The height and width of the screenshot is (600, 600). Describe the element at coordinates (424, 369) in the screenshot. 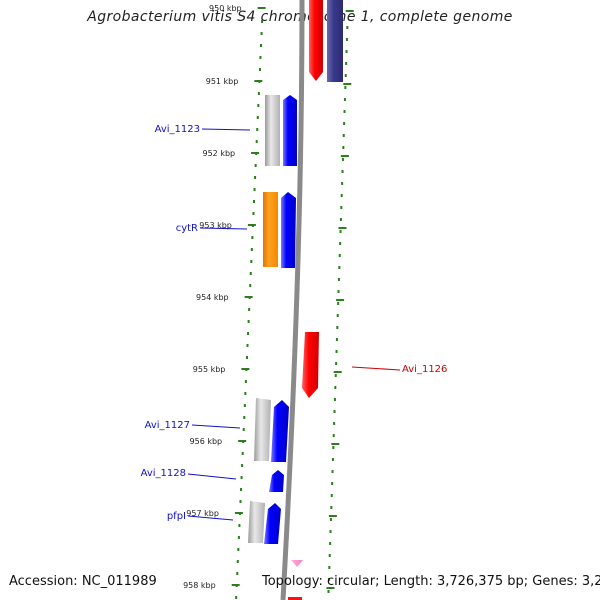

I see `gene-label: Avi_1126` at that location.